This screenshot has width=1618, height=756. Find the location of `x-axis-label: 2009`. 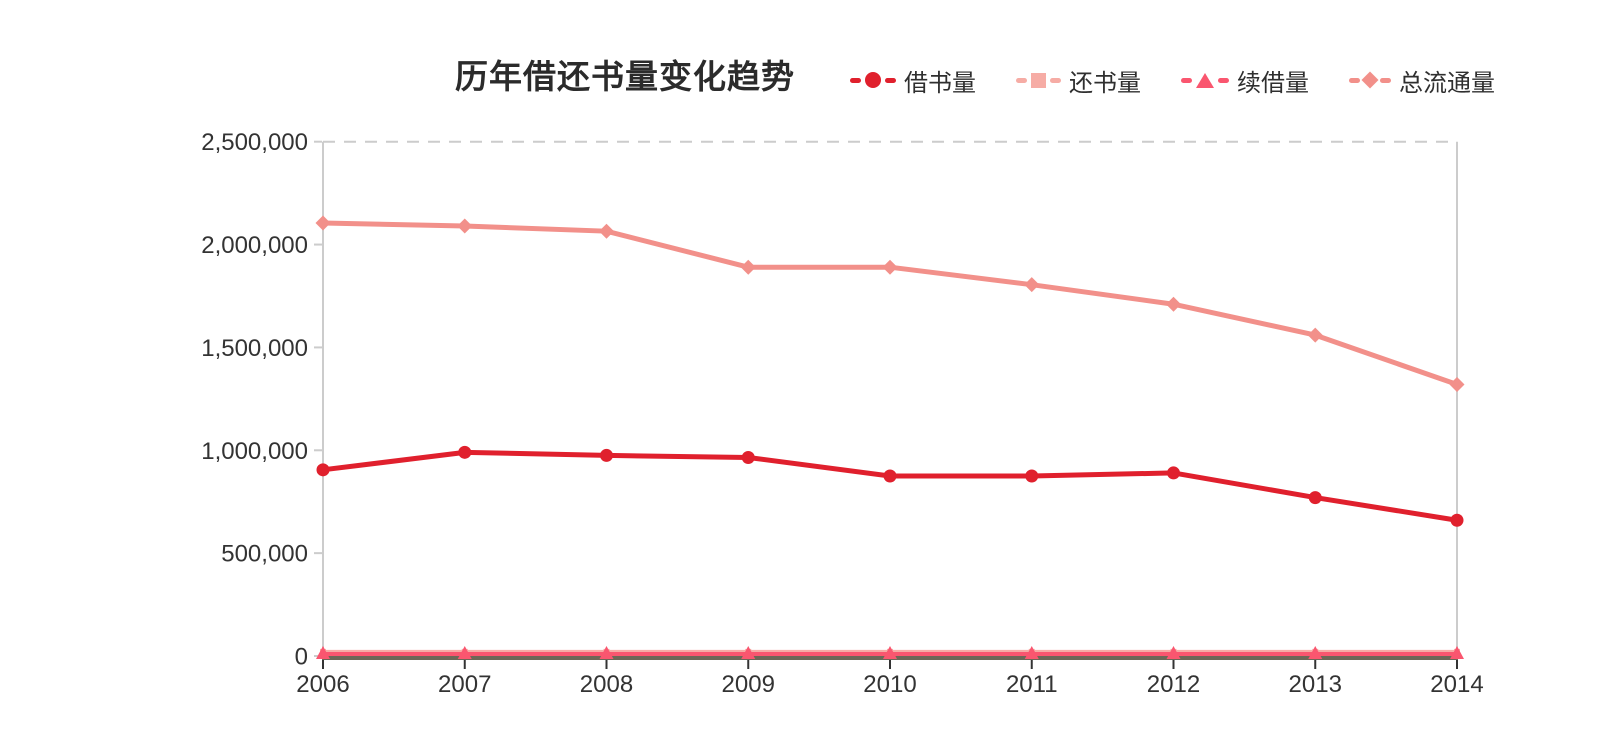

x-axis-label: 2009 is located at coordinates (748, 684).